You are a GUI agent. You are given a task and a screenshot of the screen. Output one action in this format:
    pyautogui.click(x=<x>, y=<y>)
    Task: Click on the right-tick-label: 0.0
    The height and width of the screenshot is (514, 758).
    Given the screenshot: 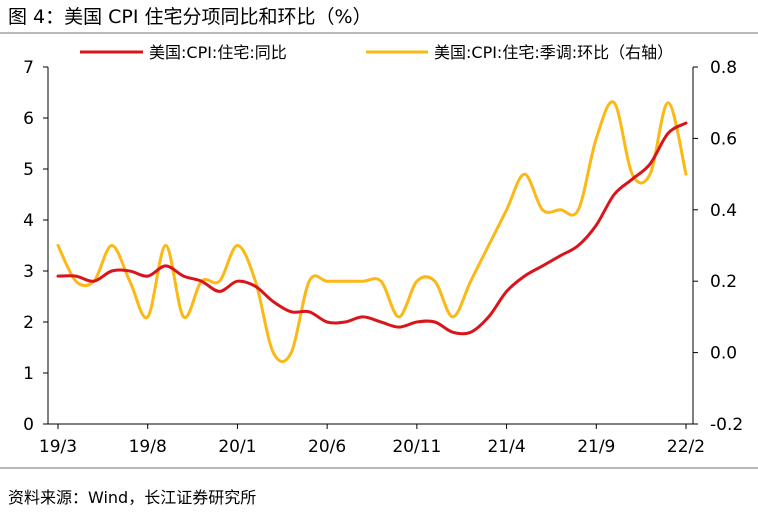 What is the action you would take?
    pyautogui.click(x=723, y=354)
    